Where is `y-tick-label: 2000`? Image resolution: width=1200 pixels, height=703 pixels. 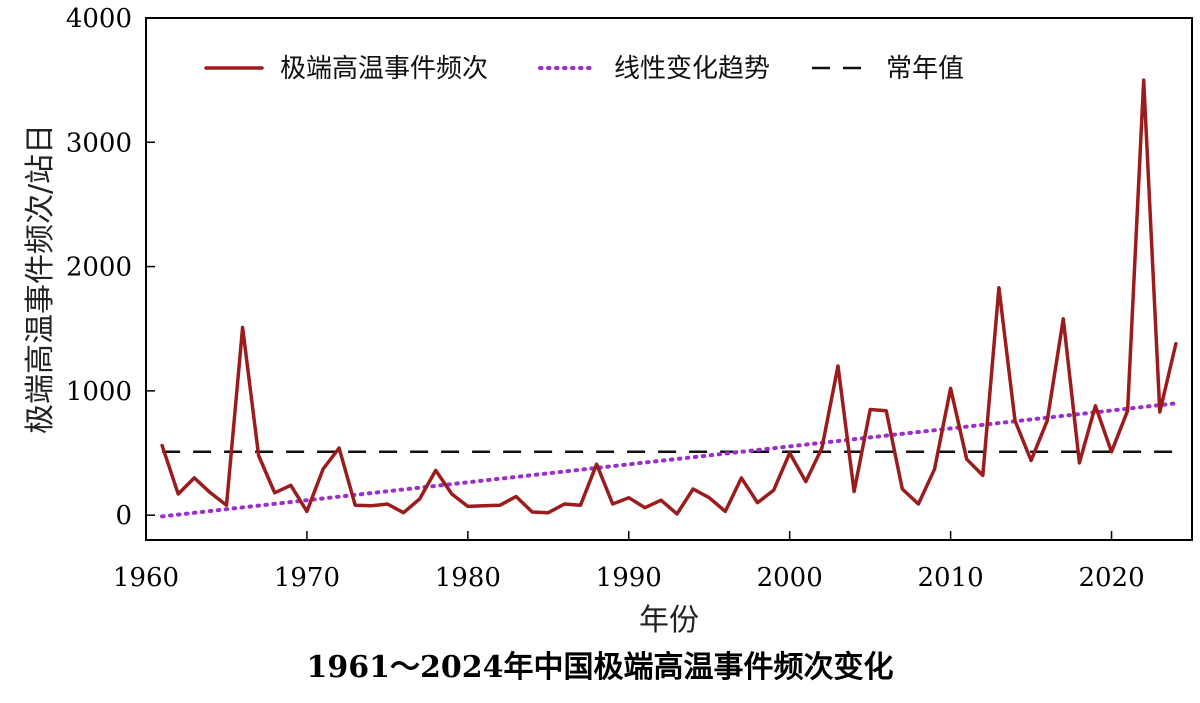
y-tick-label: 2000 is located at coordinates (99, 268).